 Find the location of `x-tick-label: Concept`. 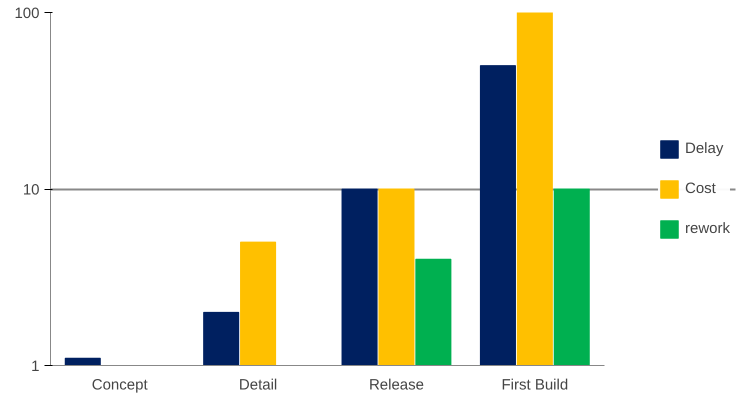

x-tick-label: Concept is located at coordinates (120, 385).